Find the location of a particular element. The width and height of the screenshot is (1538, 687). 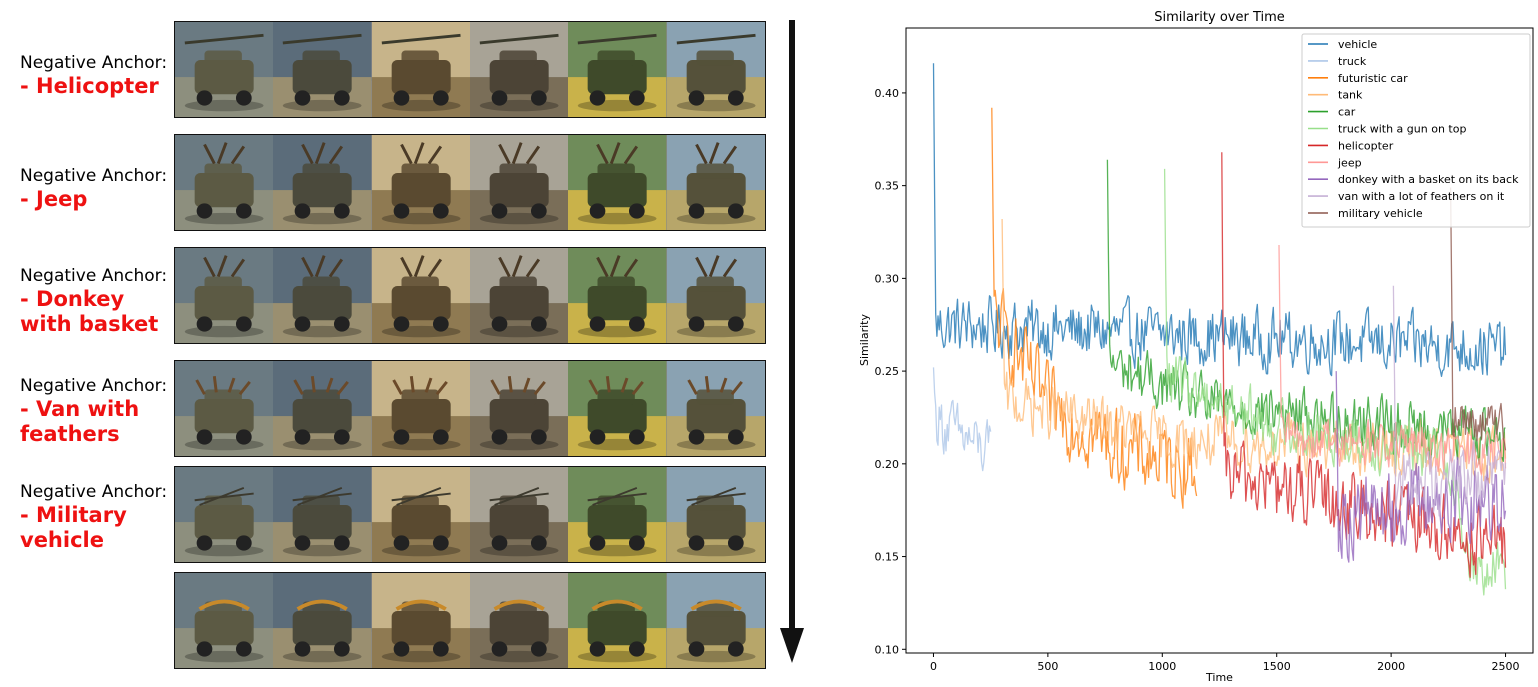

legend-entry: truck with a gun on top is located at coordinates (1402, 129).